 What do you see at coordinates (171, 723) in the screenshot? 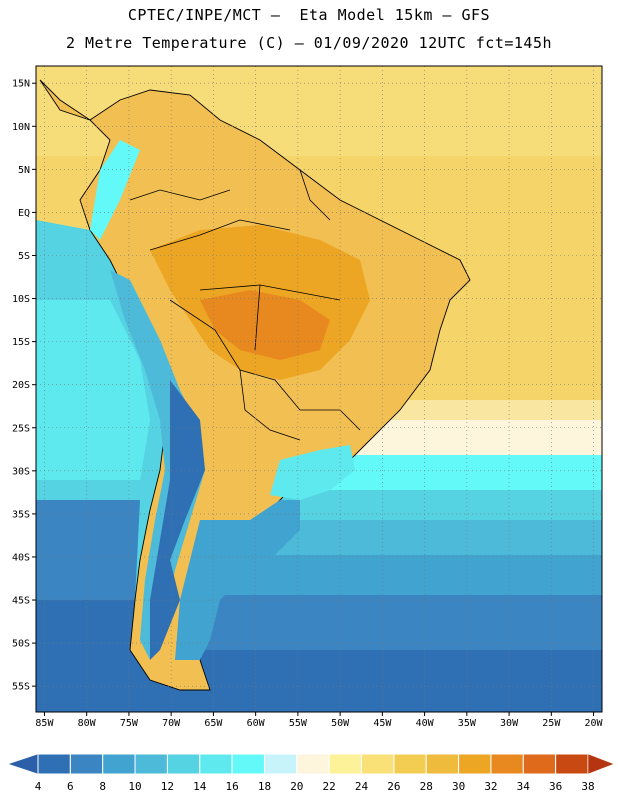
I see `lon-tick-label: 70W` at bounding box center [171, 723].